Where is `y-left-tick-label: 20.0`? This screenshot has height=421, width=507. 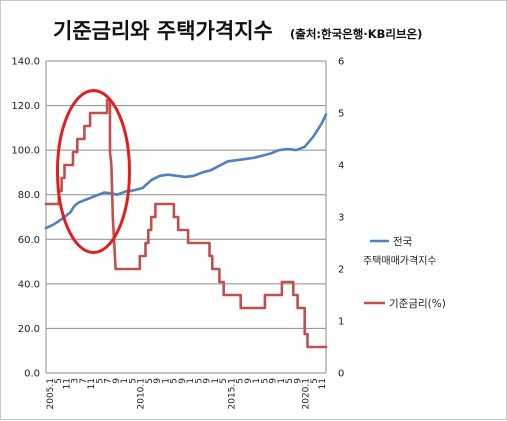
y-left-tick-label: 20.0 is located at coordinates (29, 329).